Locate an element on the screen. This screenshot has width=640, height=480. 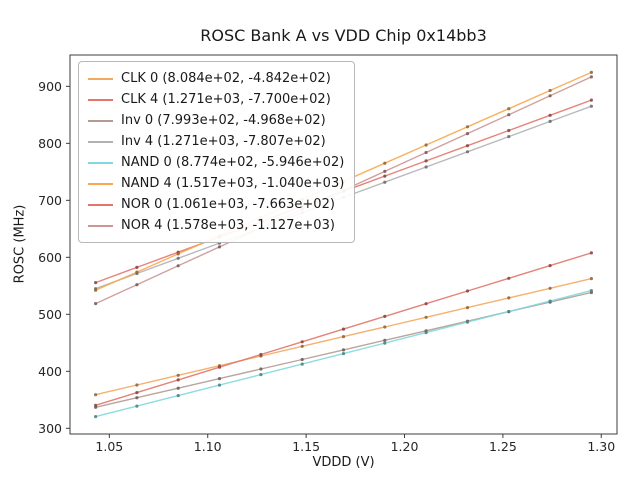
legend-label: NOR 4 (1.578e+03, -1.127e+03) is located at coordinates (228, 225).